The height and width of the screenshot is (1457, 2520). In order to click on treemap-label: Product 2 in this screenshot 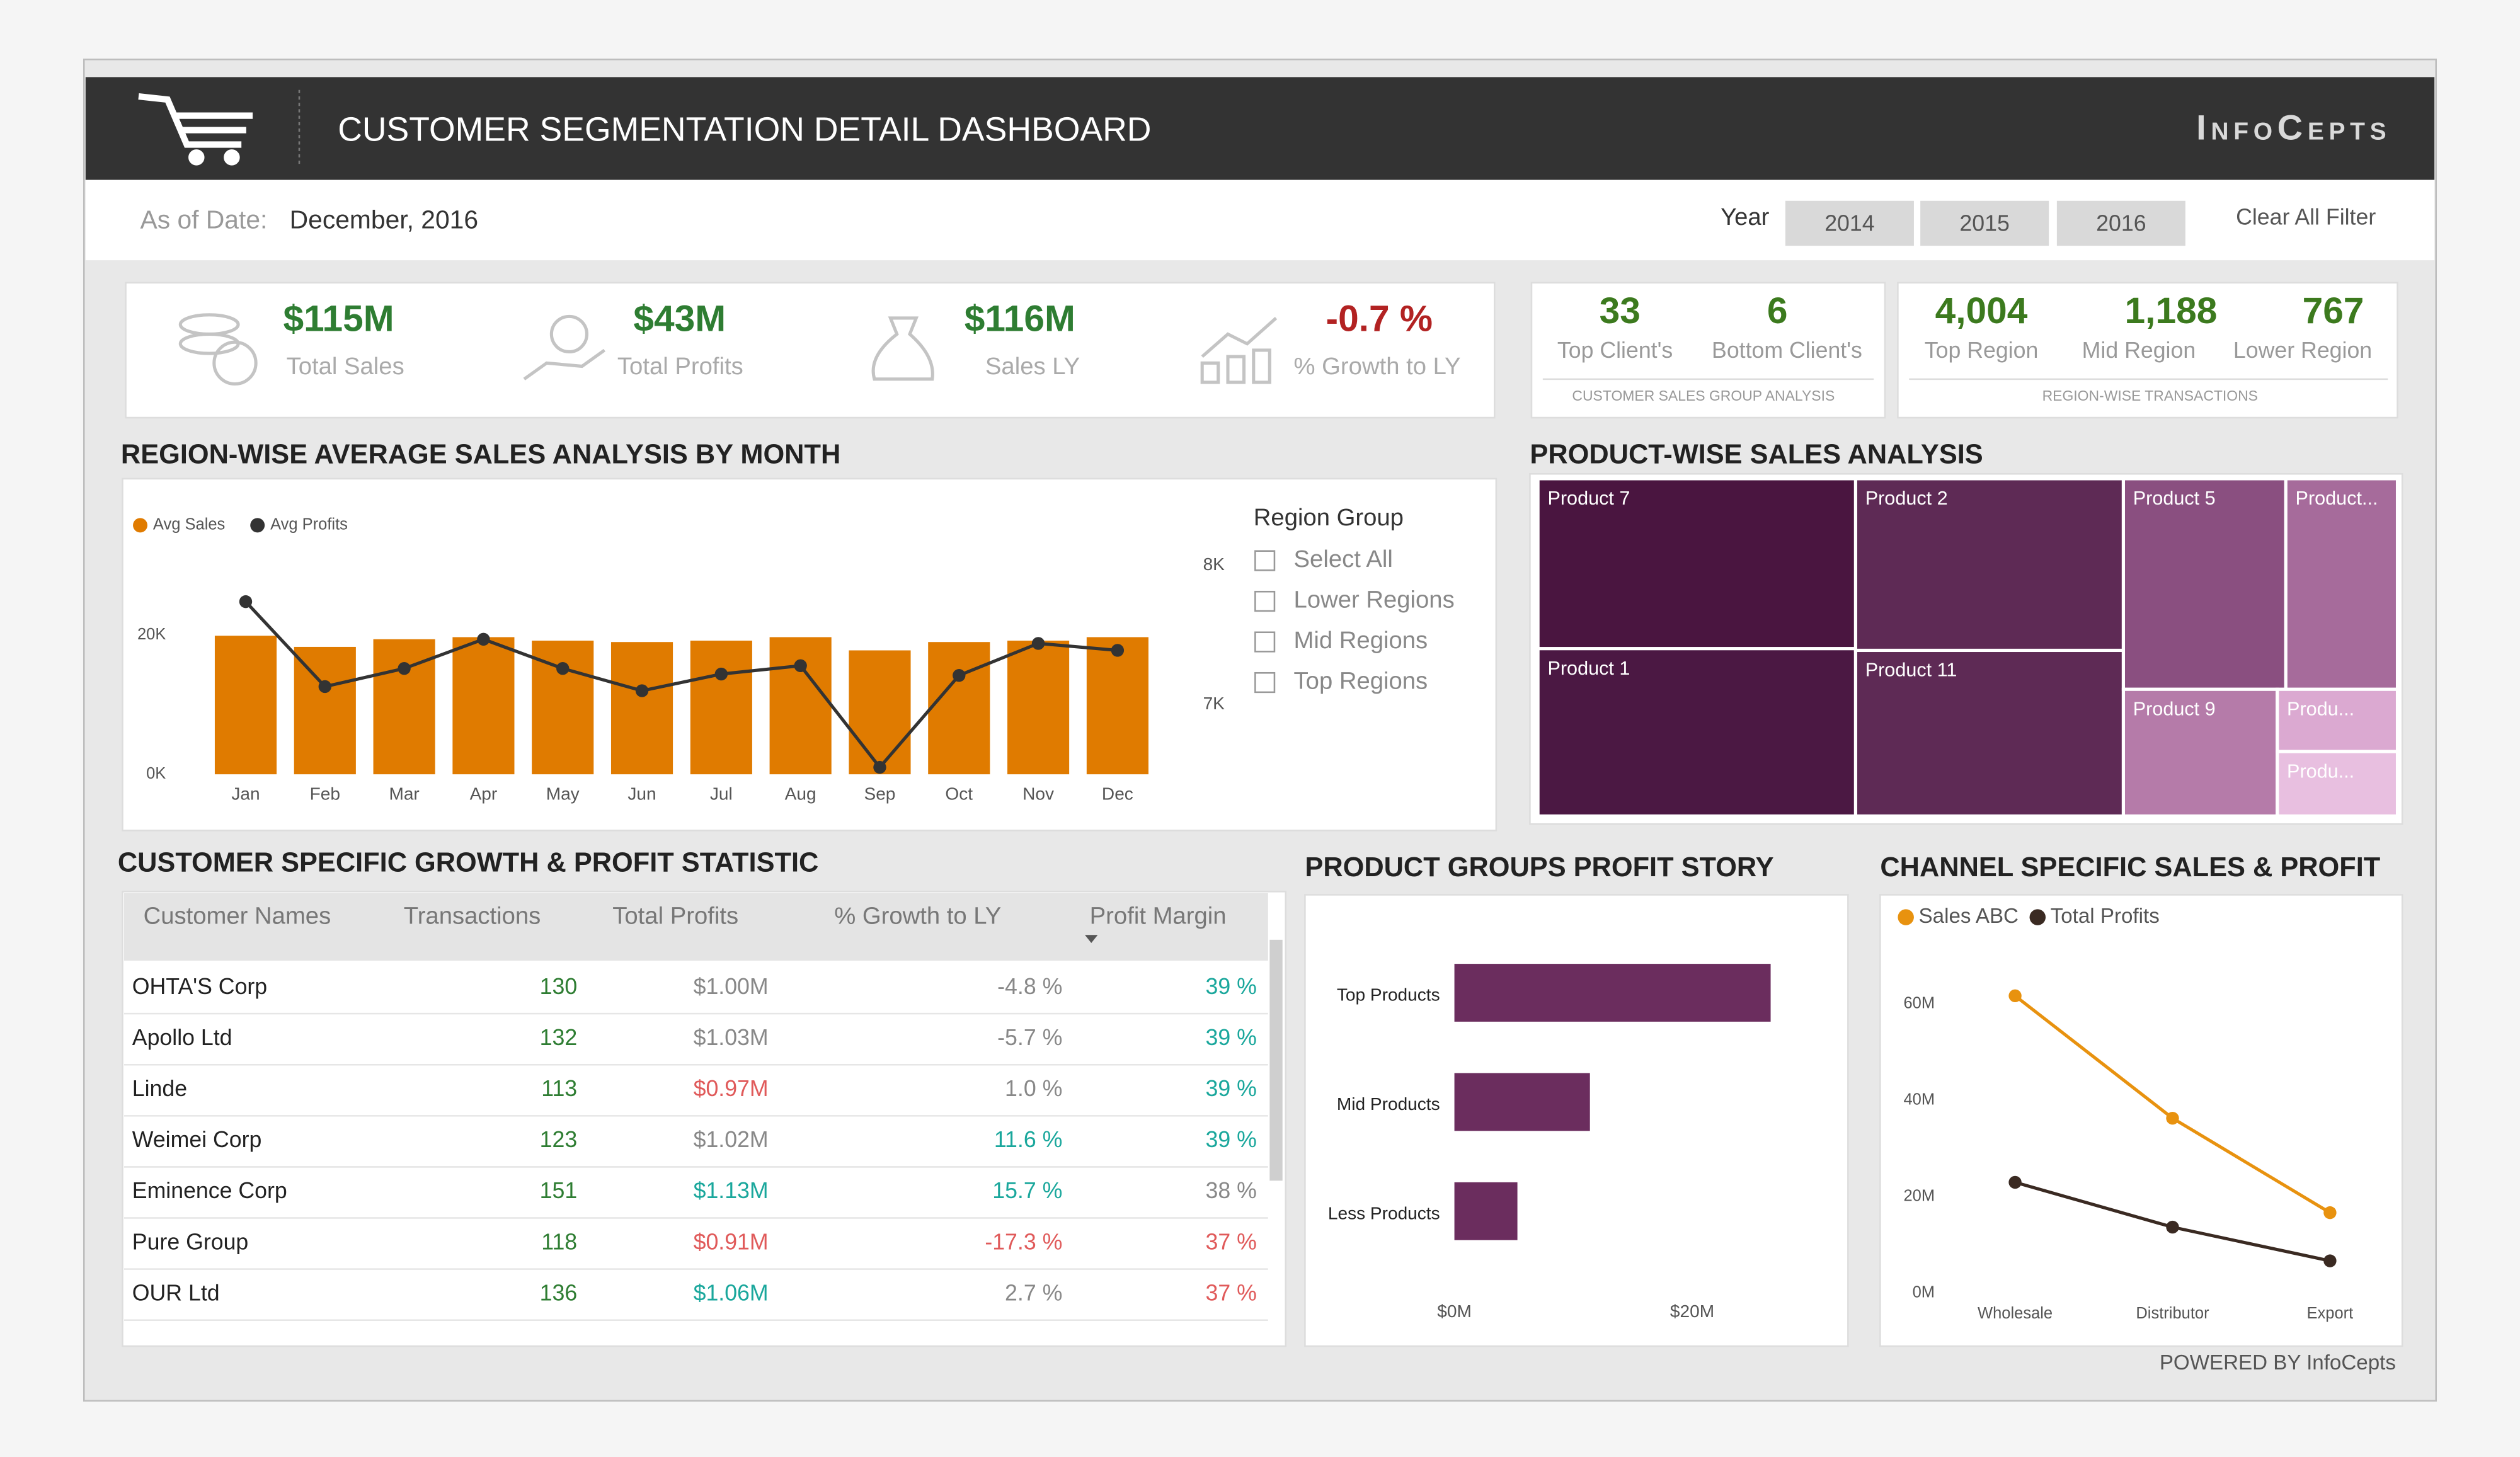, I will do `click(1906, 498)`.